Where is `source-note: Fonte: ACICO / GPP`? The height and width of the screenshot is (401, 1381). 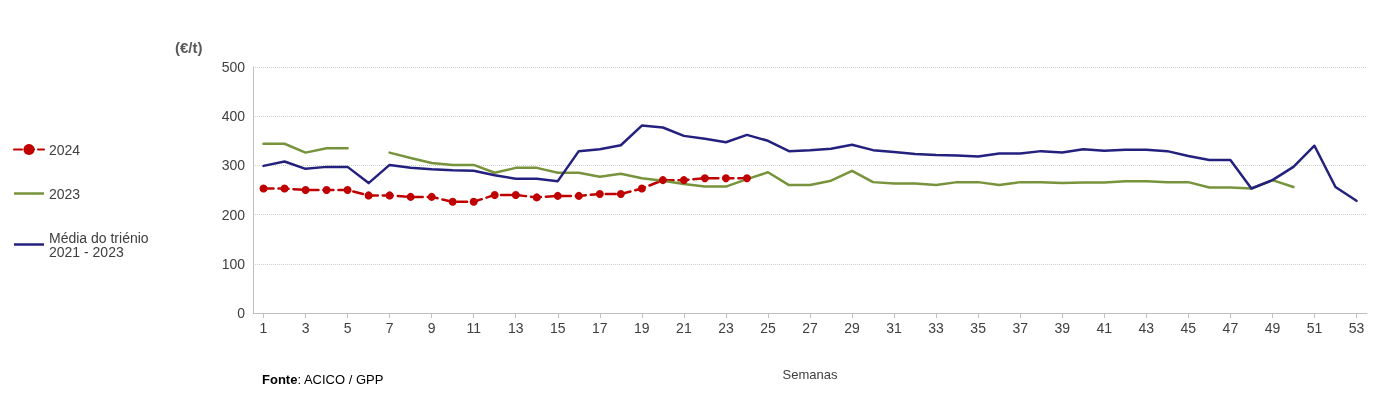 source-note: Fonte: ACICO / GPP is located at coordinates (323, 379).